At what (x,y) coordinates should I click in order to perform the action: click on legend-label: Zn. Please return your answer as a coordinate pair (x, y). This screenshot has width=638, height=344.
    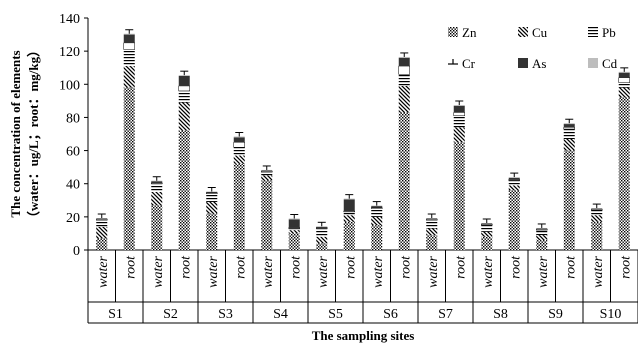
    Looking at the image, I should click on (469, 32).